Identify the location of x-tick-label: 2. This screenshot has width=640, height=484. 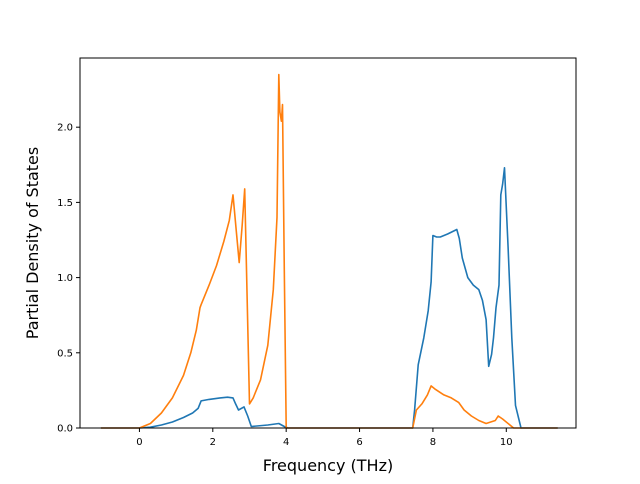
(213, 442).